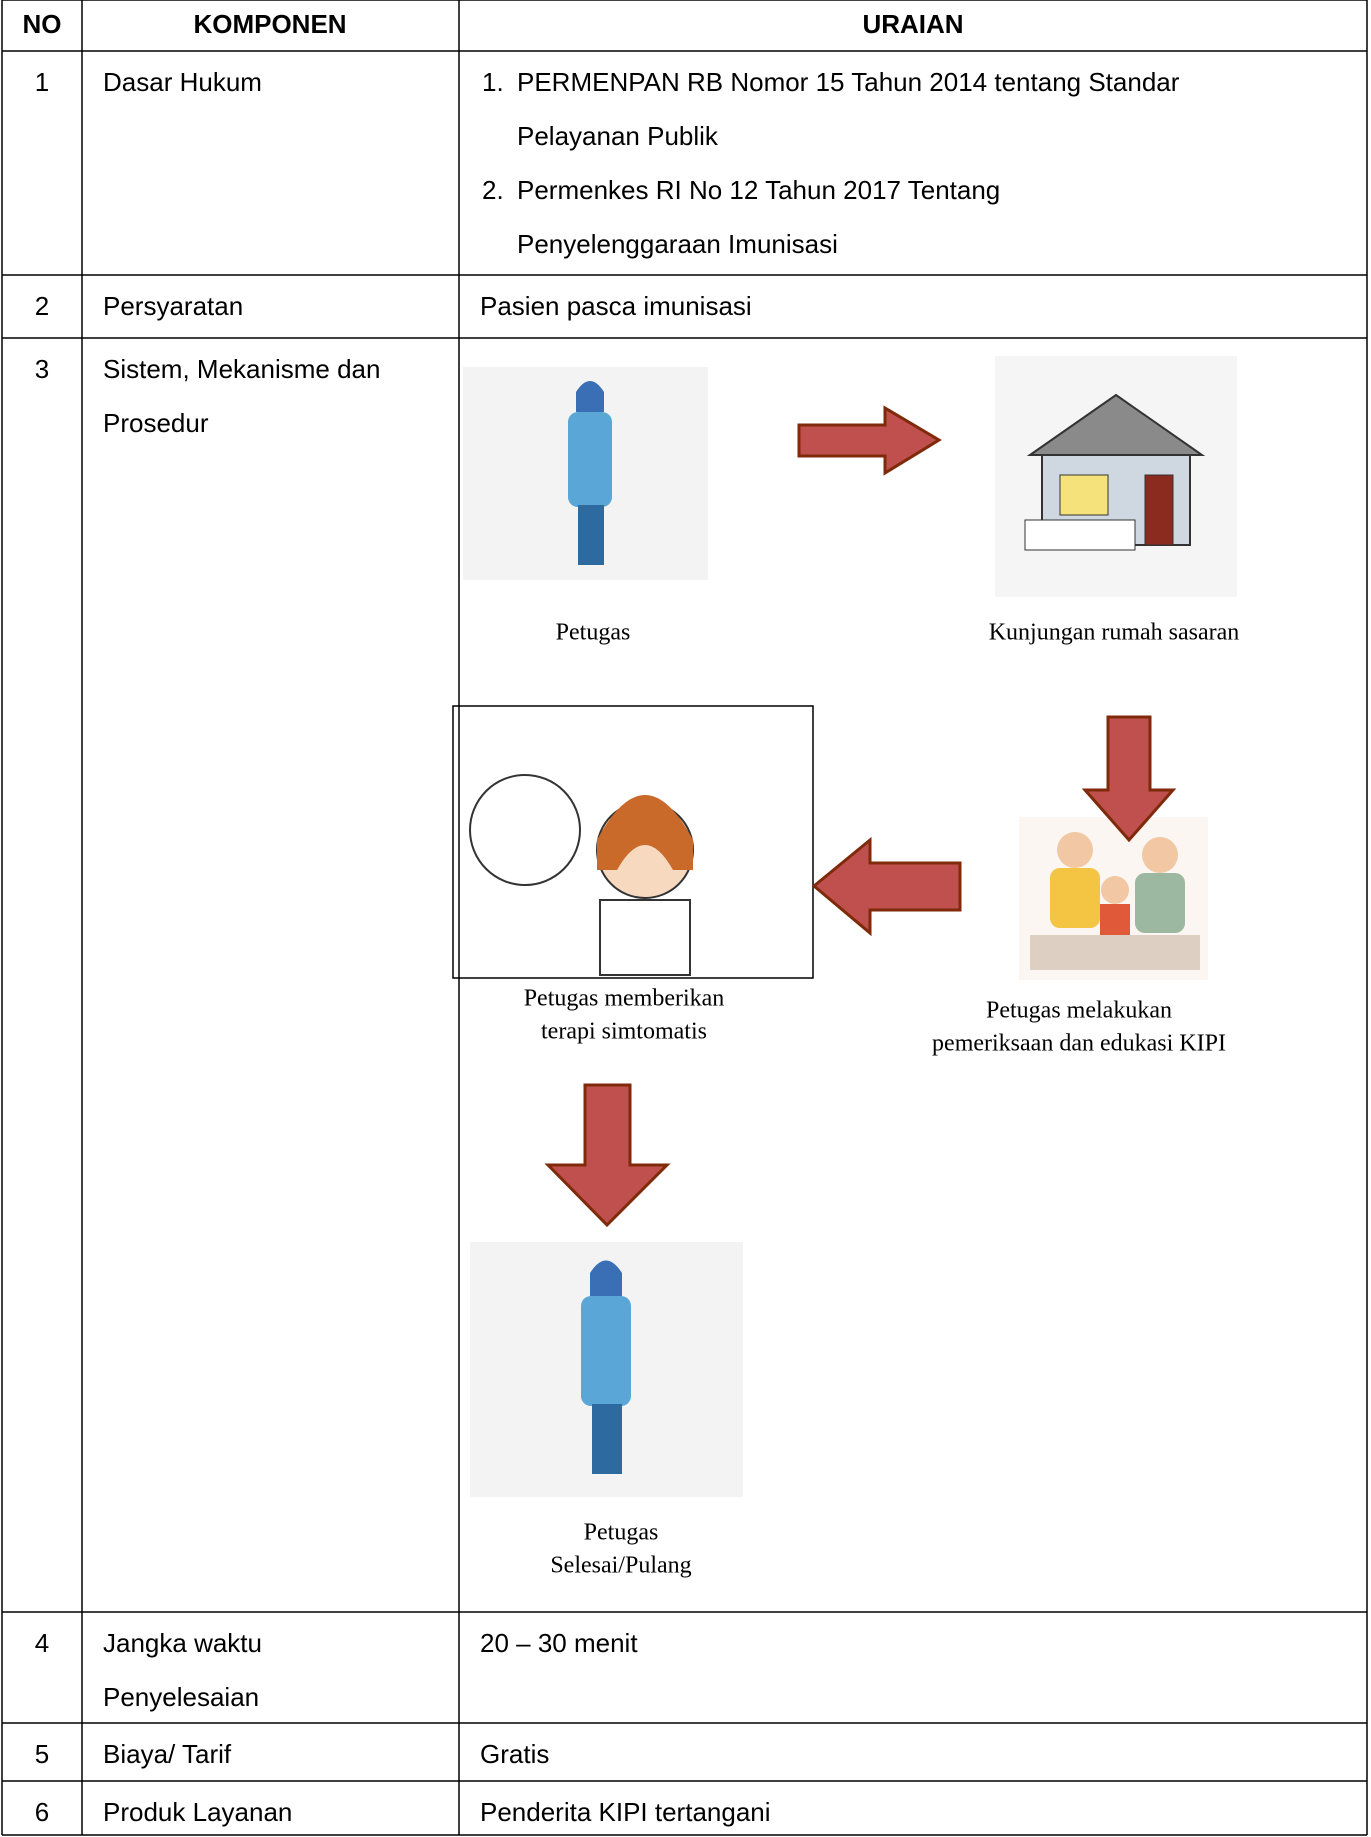  Describe the element at coordinates (197, 1812) in the screenshot. I see `komponen: Produk Layanan` at that location.